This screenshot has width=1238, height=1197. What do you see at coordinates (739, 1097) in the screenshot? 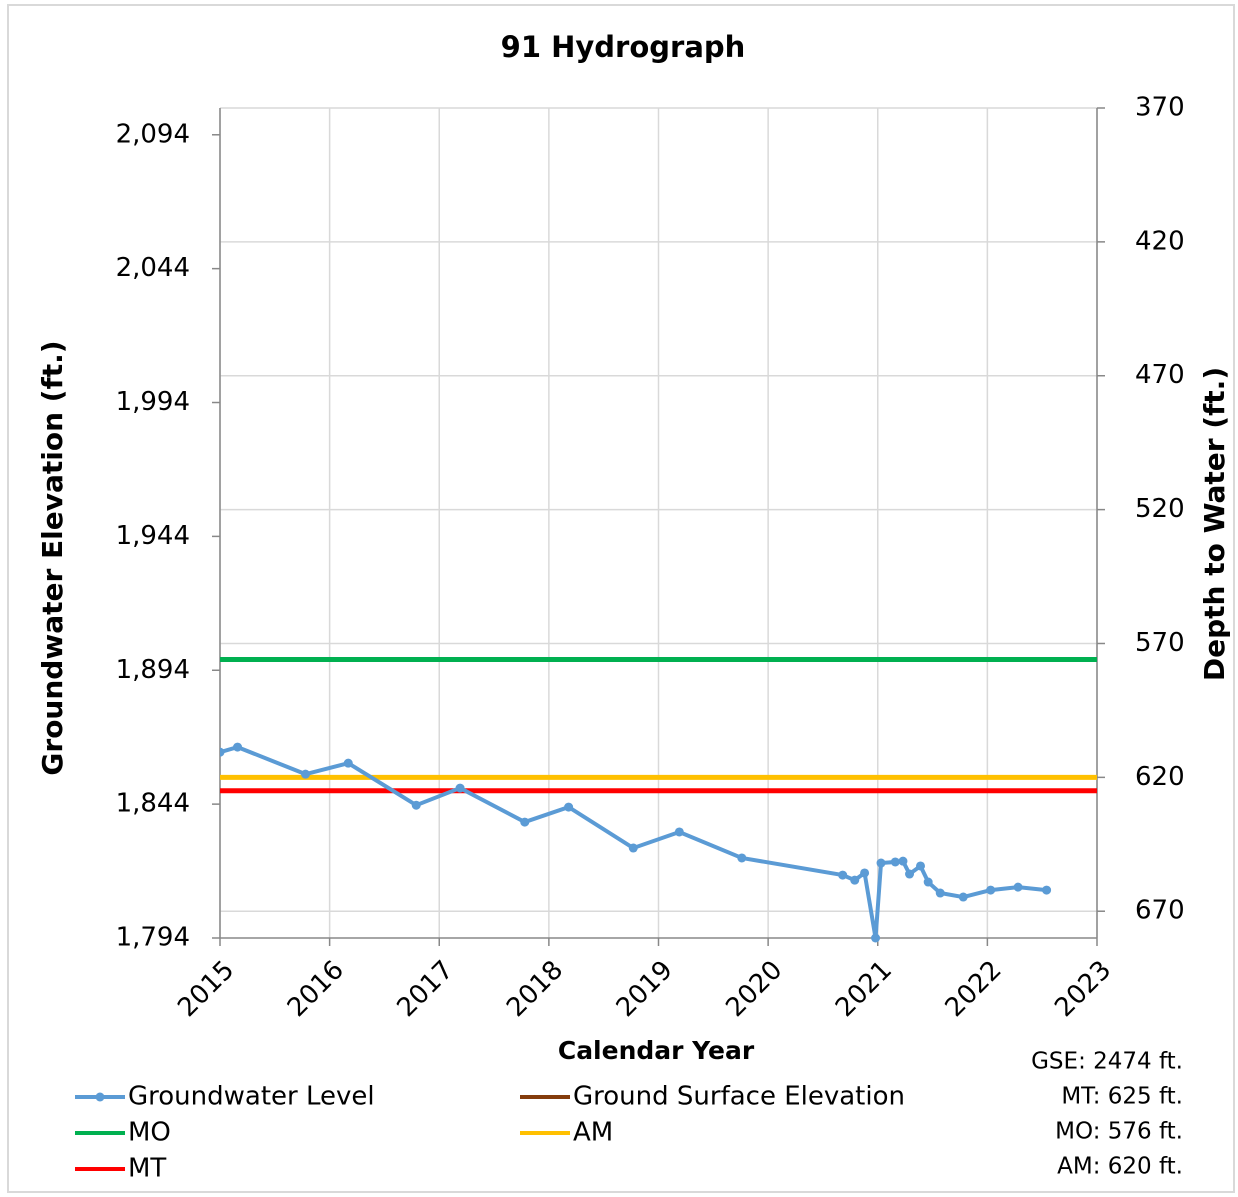
I see `legend-label: Ground Surface Elevation` at bounding box center [739, 1097].